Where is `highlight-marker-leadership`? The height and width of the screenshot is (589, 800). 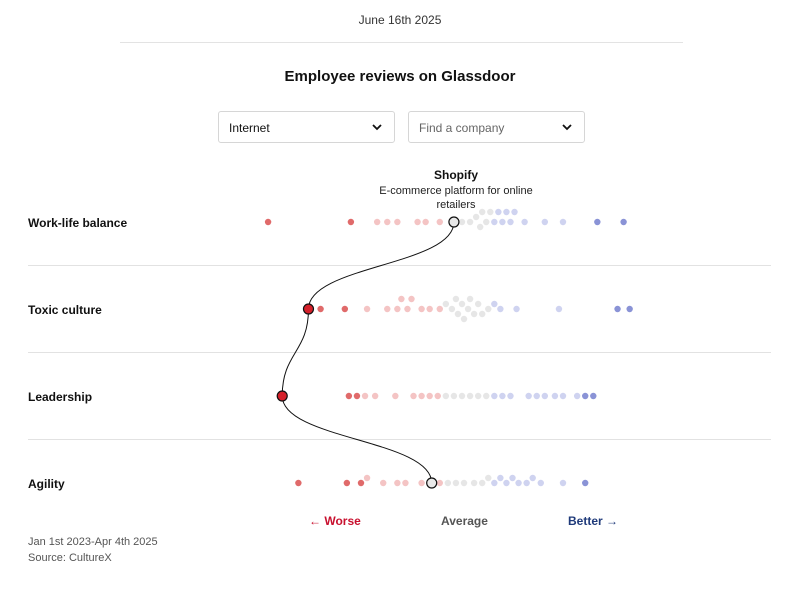 highlight-marker-leadership is located at coordinates (282, 396).